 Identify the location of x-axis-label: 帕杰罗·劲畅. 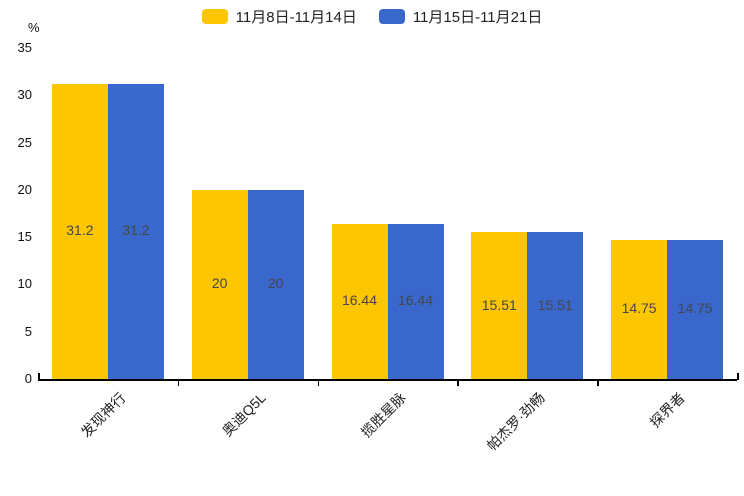
(516, 421).